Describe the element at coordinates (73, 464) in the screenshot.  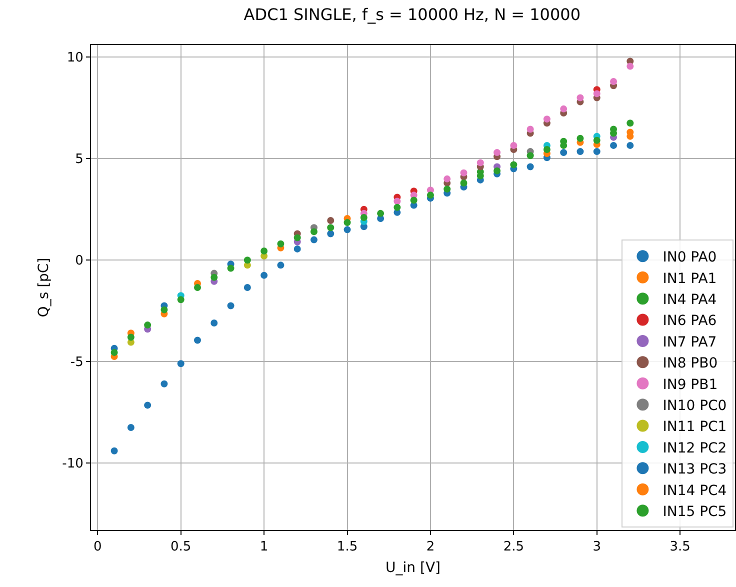
I see `y-tick-label: -10` at that location.